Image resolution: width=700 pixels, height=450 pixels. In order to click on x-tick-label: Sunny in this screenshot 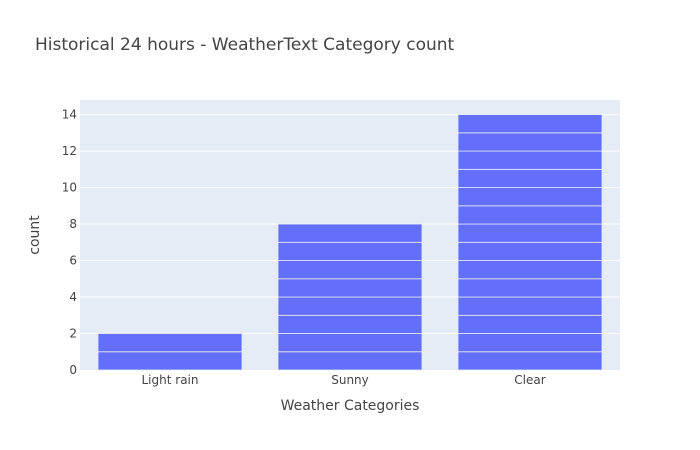, I will do `click(350, 380)`.